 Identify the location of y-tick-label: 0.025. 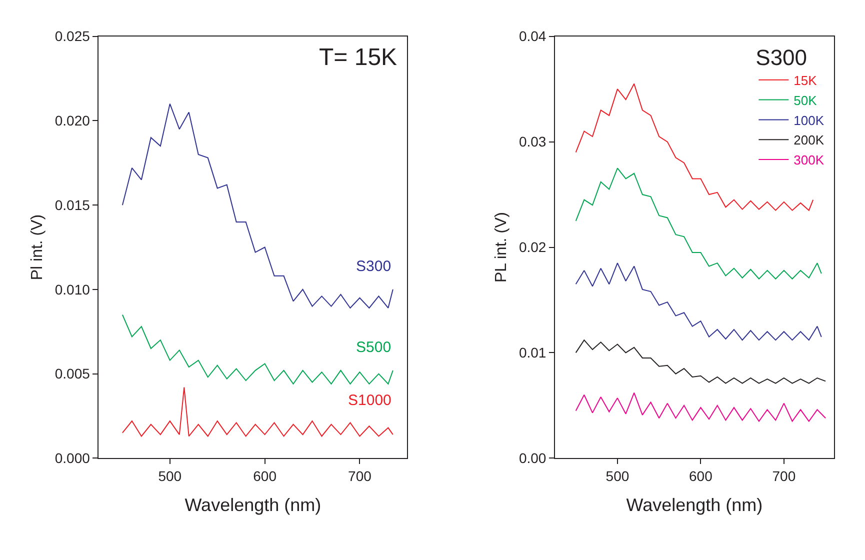
(72, 36).